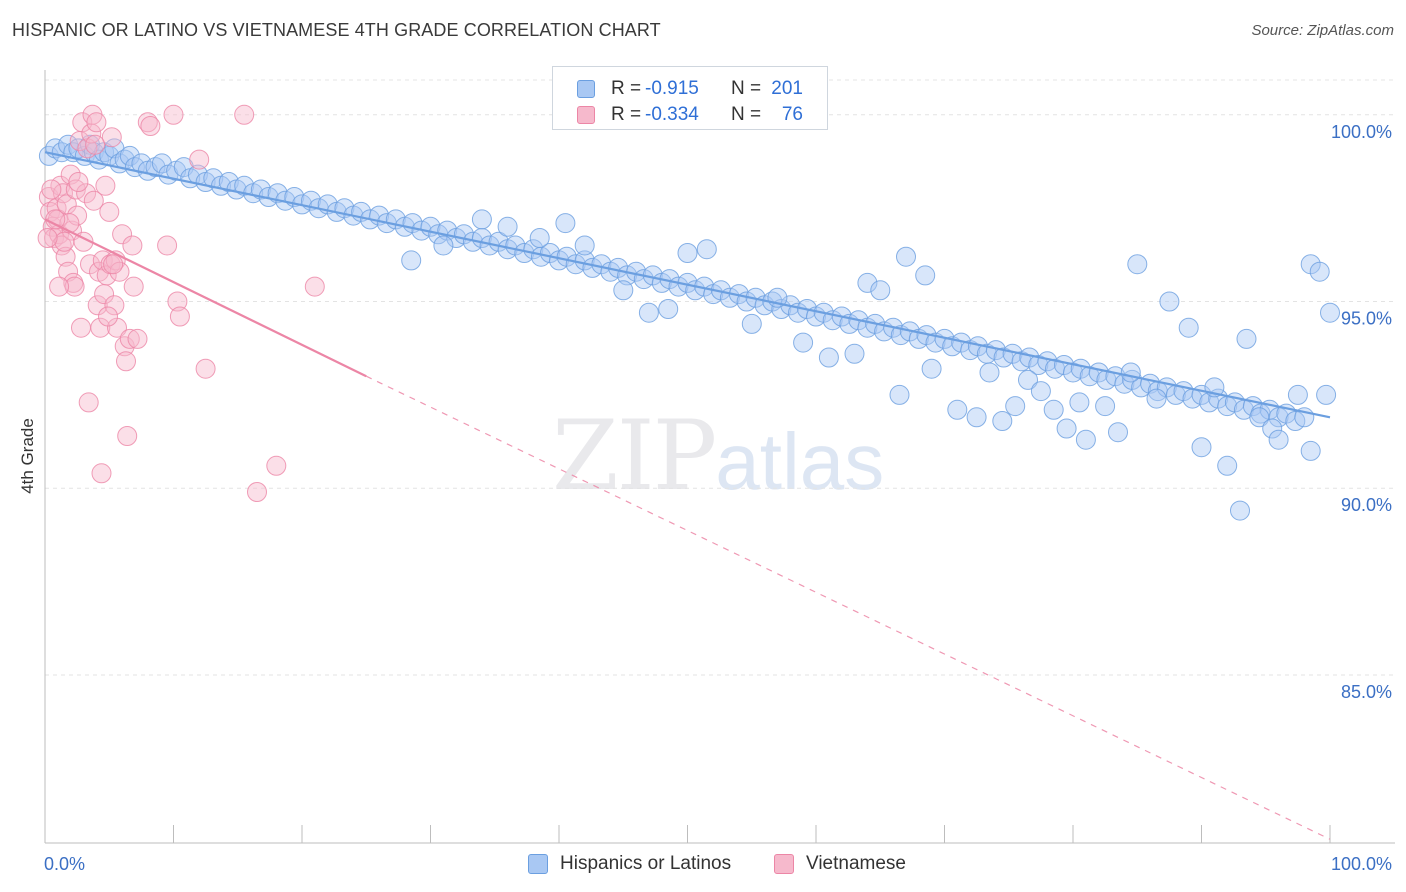 The height and width of the screenshot is (892, 1406). I want to click on legend-r-value: -0.915, so click(672, 88).